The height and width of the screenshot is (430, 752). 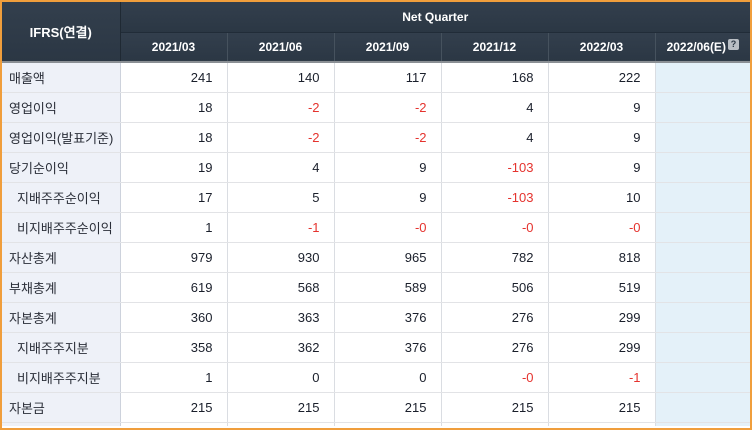 What do you see at coordinates (61, 32) in the screenshot?
I see `corner-header-ifrs: IFRS(연결)` at bounding box center [61, 32].